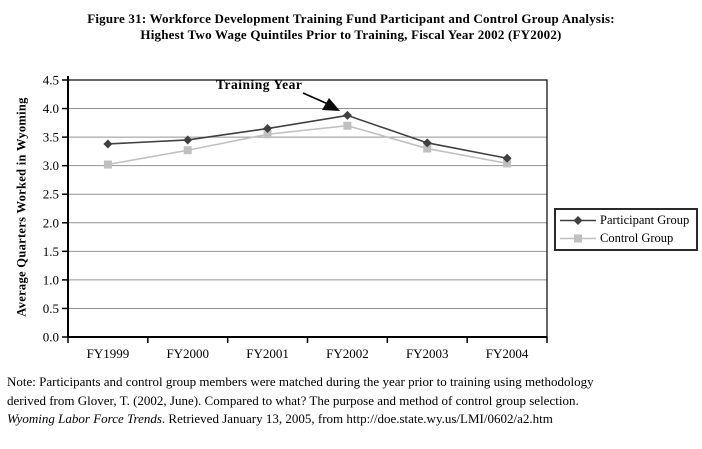 Image resolution: width=702 pixels, height=449 pixels. What do you see at coordinates (427, 353) in the screenshot?
I see `x-tick-label: FY2003` at bounding box center [427, 353].